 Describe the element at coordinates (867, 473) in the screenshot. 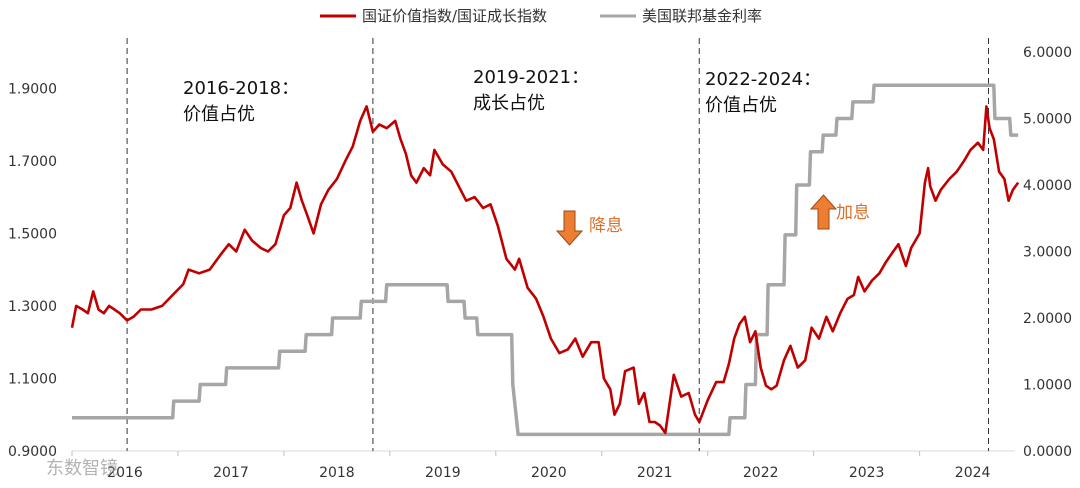

I see `x-tick-label-7: 2023` at that location.